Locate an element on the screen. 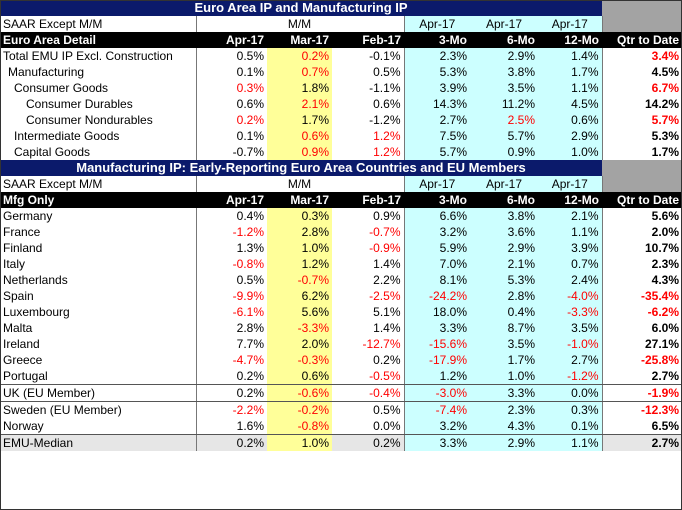 Image resolution: width=682 pixels, height=510 pixels. value-3-mo: 5.9% is located at coordinates (437, 248).